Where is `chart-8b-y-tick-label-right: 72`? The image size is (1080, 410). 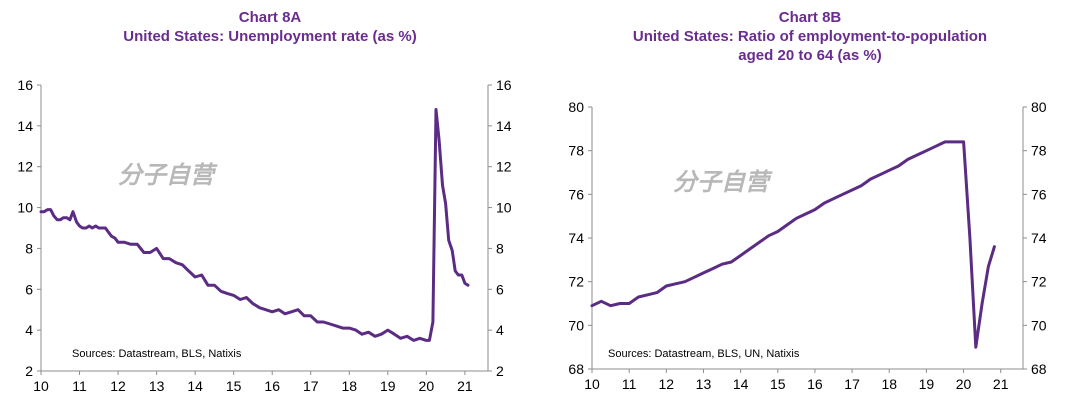
chart-8b-y-tick-label-right: 72 is located at coordinates (1039, 282).